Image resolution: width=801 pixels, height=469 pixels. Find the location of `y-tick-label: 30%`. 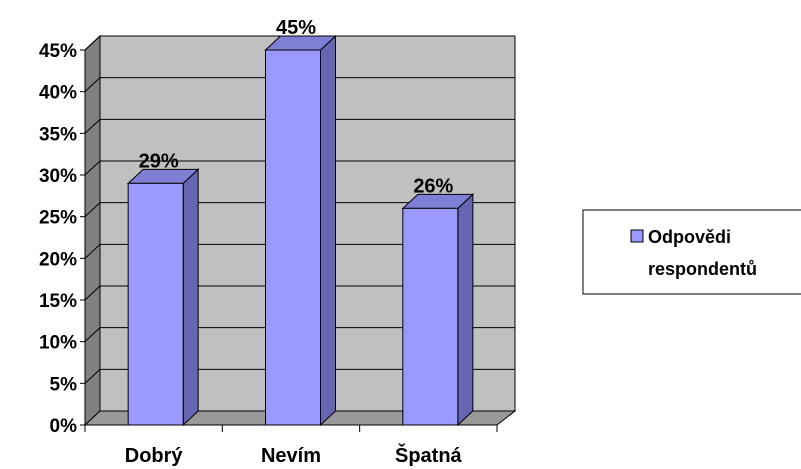

y-tick-label: 30% is located at coordinates (58, 176).